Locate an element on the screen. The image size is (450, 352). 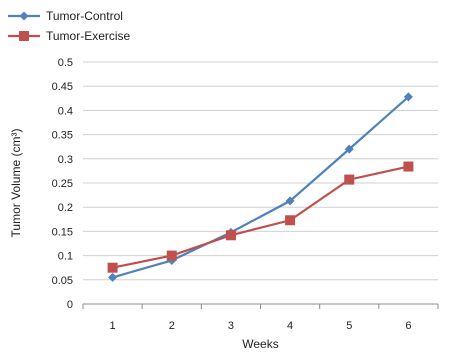
legend: Tumor-Control Tumor-Exercise is located at coordinates (69, 26).